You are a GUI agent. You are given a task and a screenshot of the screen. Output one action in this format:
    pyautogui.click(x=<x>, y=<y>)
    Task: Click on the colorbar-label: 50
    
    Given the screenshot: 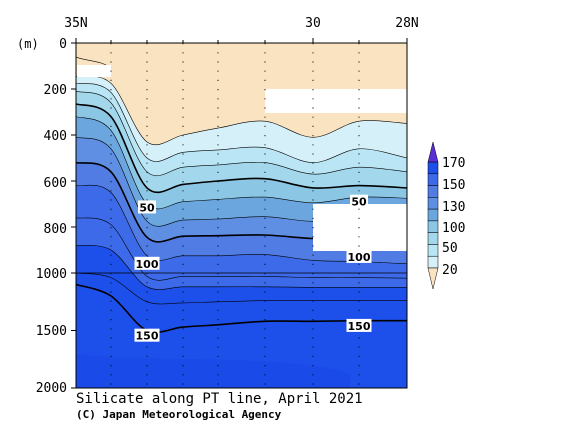 What is the action you would take?
    pyautogui.click(x=450, y=248)
    